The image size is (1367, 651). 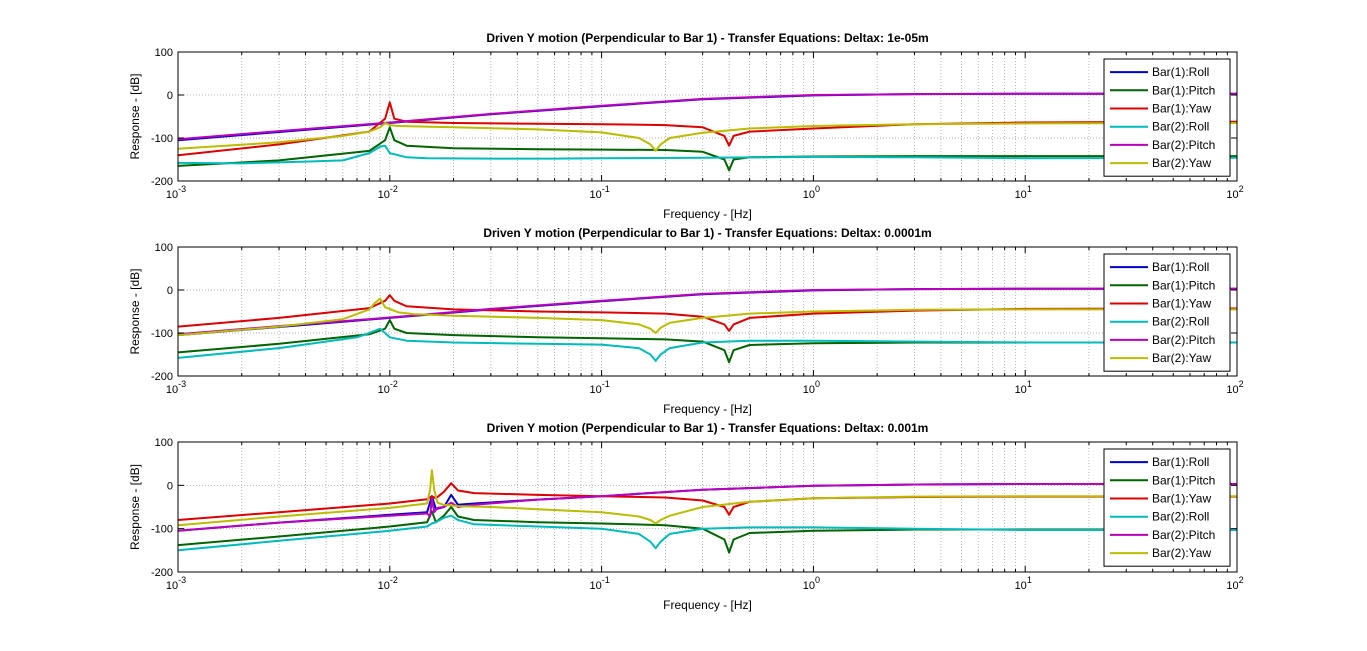 I want to click on series-line-Bar(1):Pitch, so click(x=707, y=341).